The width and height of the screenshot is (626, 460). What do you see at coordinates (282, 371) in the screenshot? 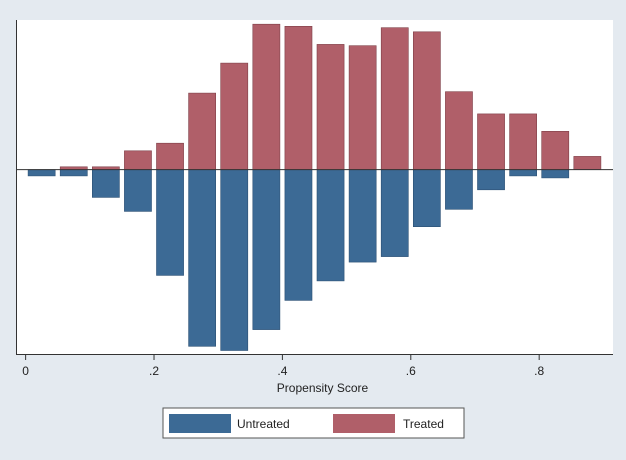
I see `x-tick-label: .4` at bounding box center [282, 371].